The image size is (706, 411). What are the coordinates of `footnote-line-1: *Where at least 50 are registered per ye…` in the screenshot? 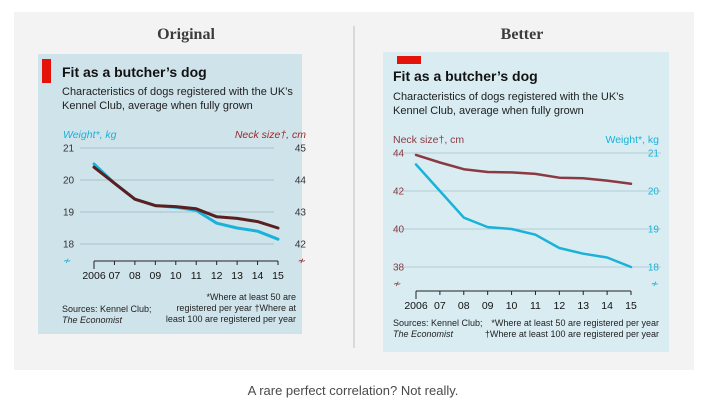 It's located at (575, 323).